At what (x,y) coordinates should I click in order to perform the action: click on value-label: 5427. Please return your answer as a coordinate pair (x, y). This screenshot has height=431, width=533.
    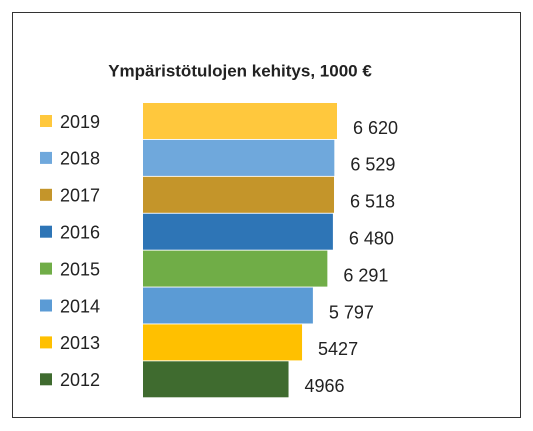
    Looking at the image, I should click on (338, 349).